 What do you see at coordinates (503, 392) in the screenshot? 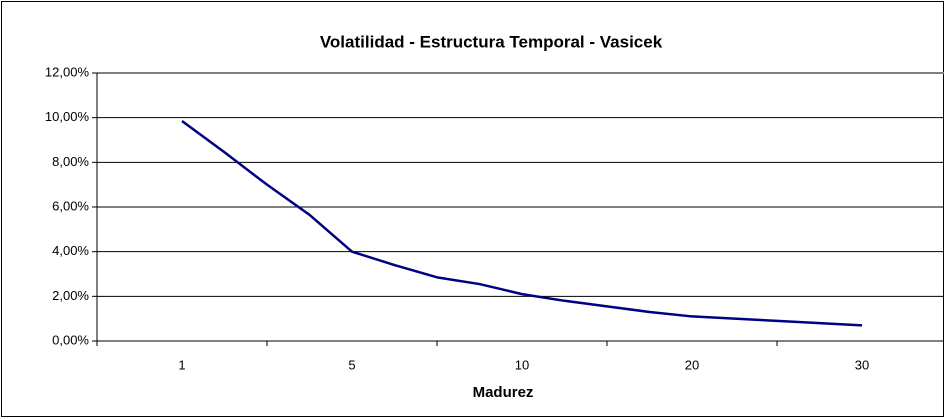
I see `x-axis-title: Madurez` at bounding box center [503, 392].